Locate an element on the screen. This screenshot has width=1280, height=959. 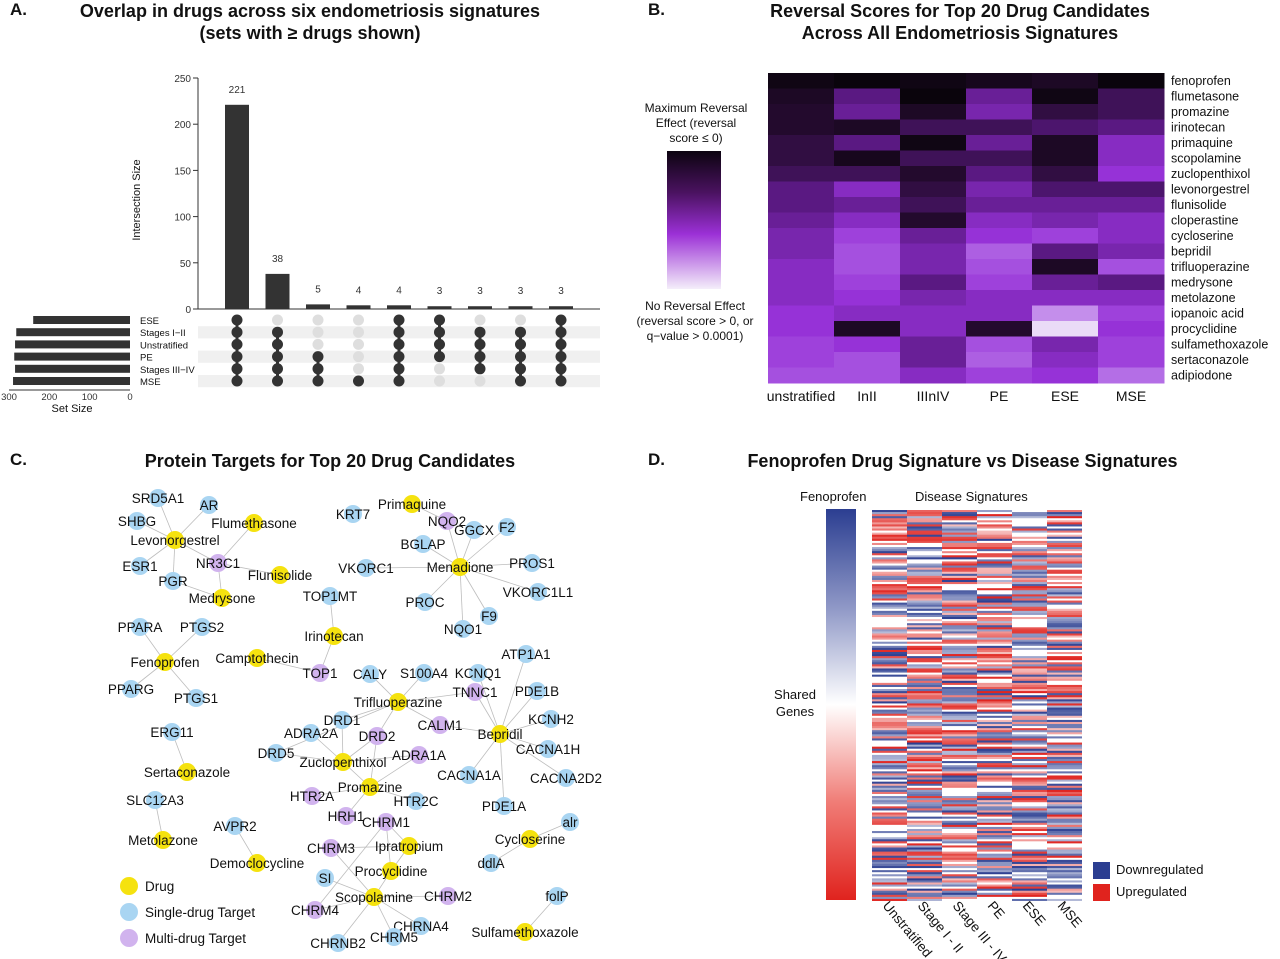
network-node-label: DRD1 is located at coordinates (342, 720).